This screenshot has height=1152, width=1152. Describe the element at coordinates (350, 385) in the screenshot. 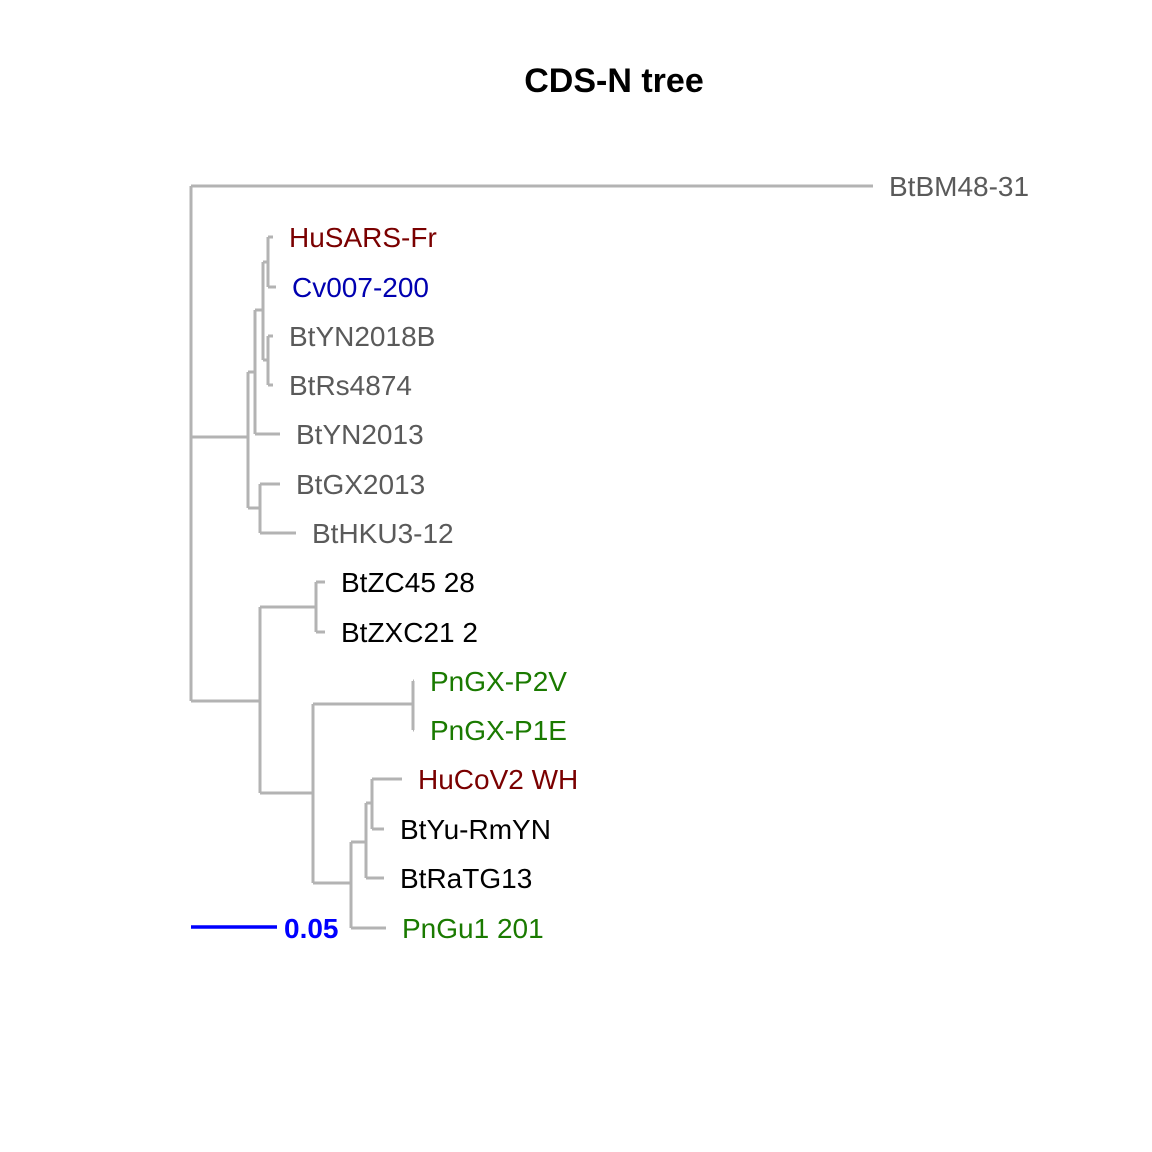

I see `tip-label: BtRs4874` at that location.